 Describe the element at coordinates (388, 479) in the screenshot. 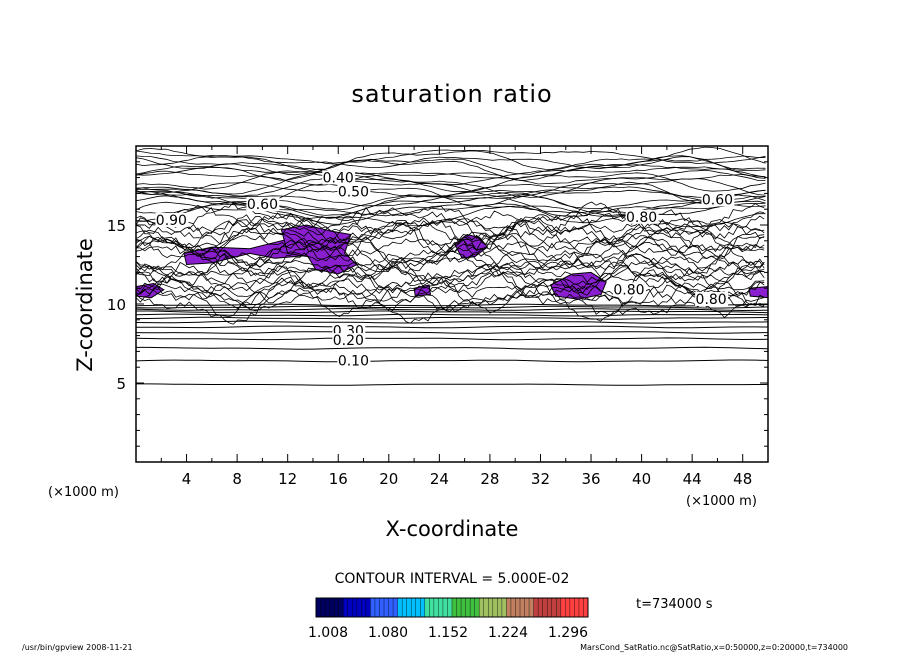

I see `x-tick-label: 20` at that location.